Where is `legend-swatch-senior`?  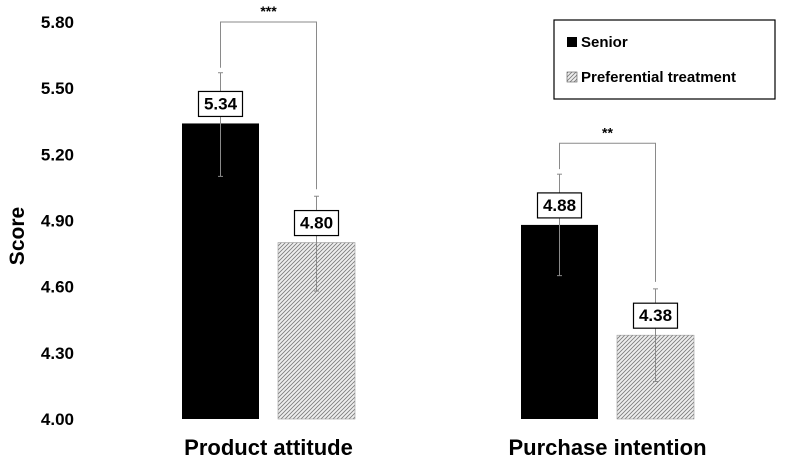
legend-swatch-senior is located at coordinates (572, 42).